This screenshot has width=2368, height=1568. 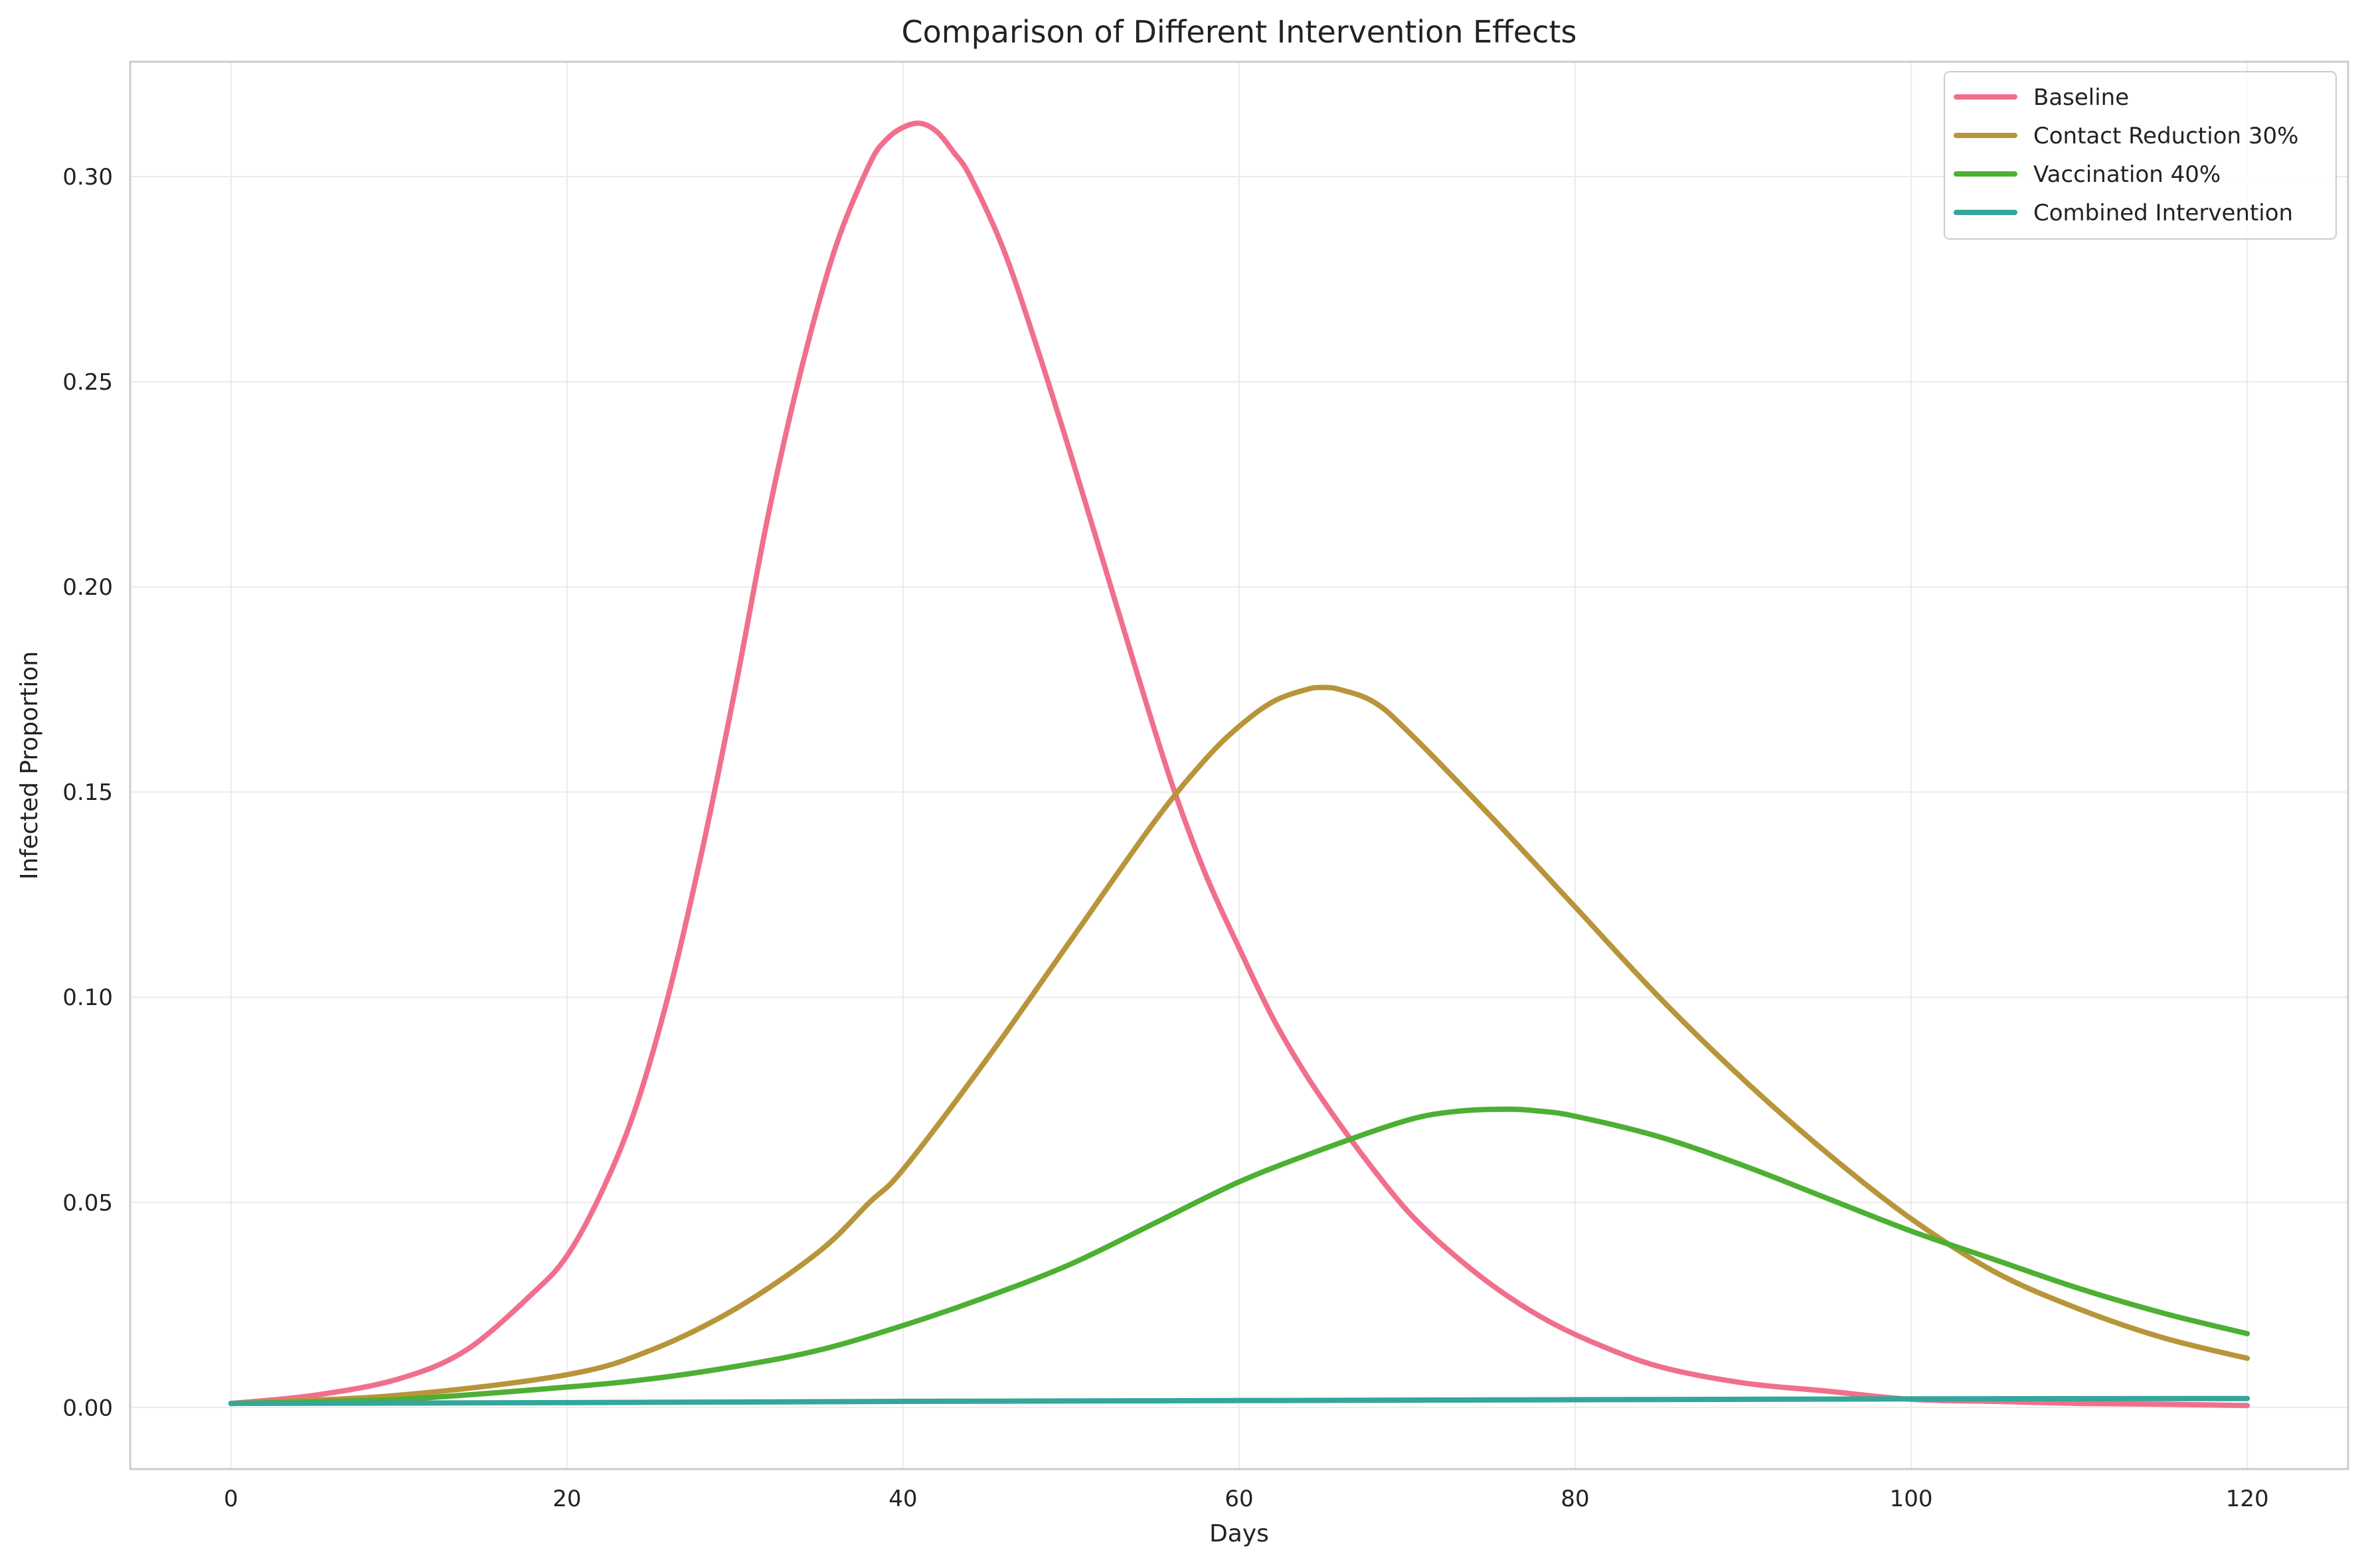 I want to click on x-tick-label: 100, so click(x=1911, y=1499).